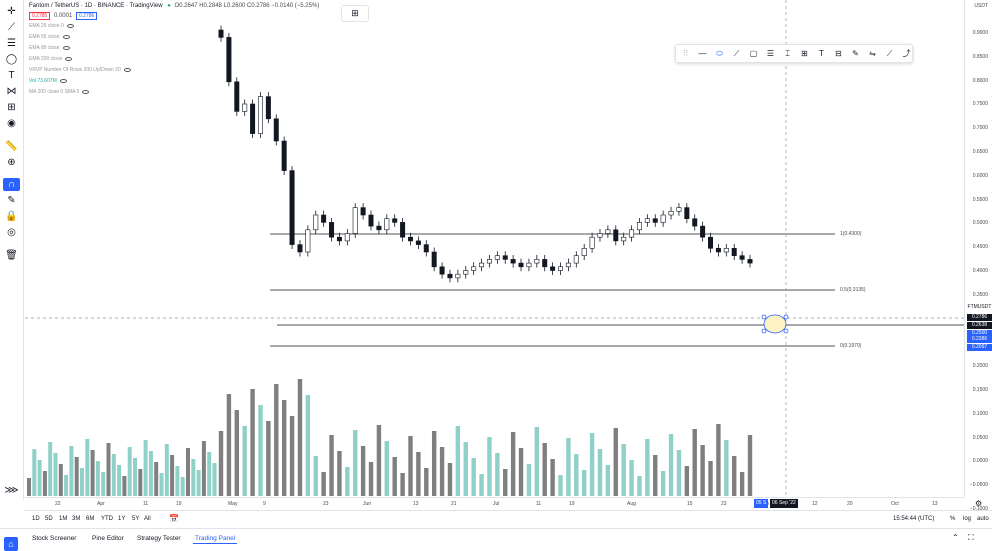 Image resolution: width=992 pixels, height=551 pixels. I want to click on price-tick: 0.4000, so click(980, 271).